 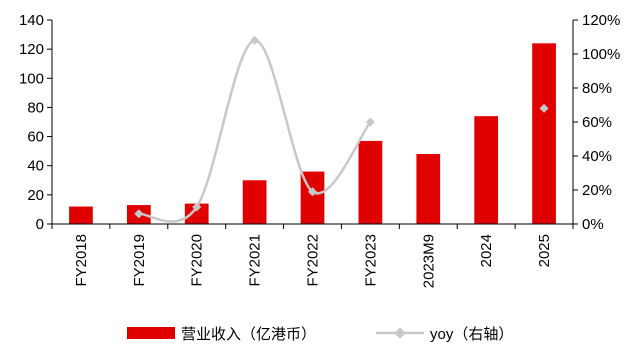 What do you see at coordinates (81, 215) in the screenshot?
I see `bar-FY2018` at bounding box center [81, 215].